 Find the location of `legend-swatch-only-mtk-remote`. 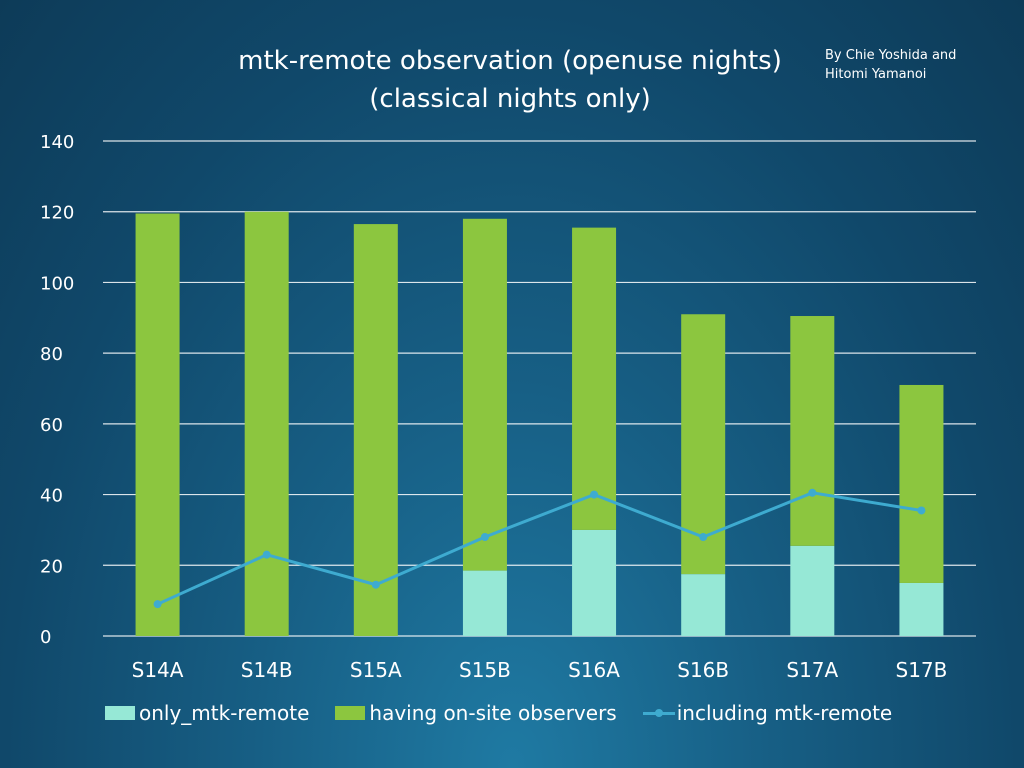

legend-swatch-only-mtk-remote is located at coordinates (120, 713).